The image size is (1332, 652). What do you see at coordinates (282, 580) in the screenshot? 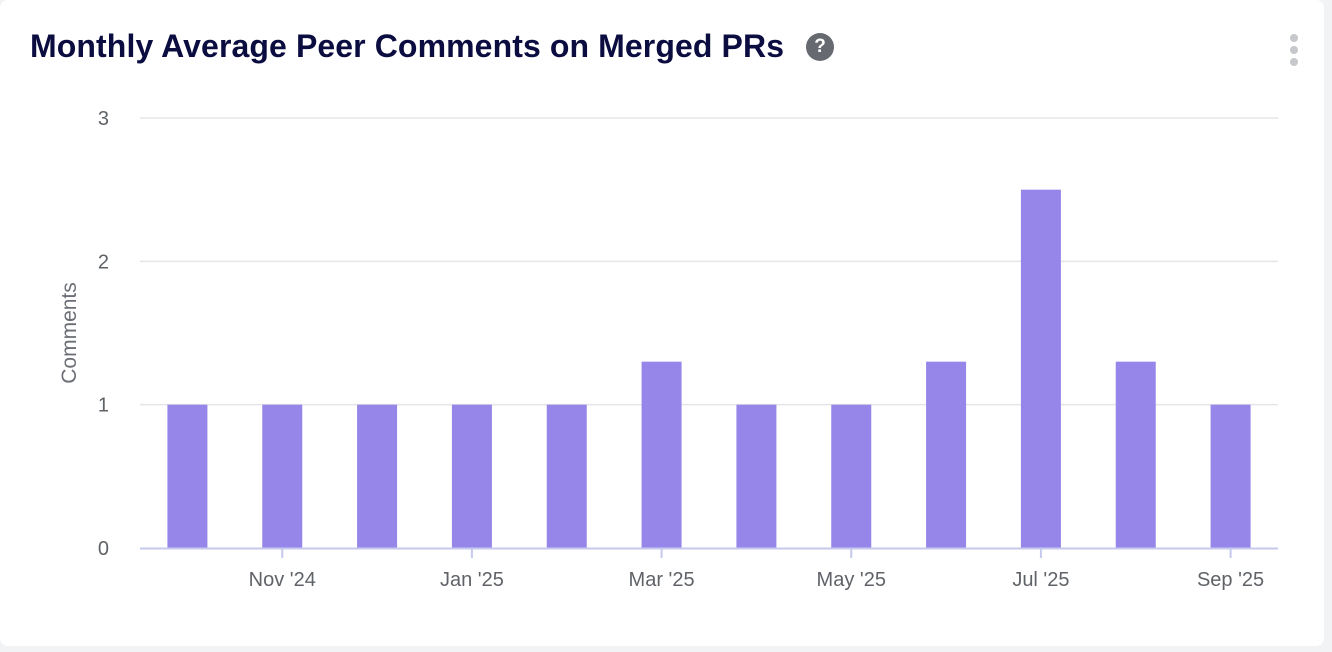
I see `x-tick-label: Nov '24` at bounding box center [282, 580].